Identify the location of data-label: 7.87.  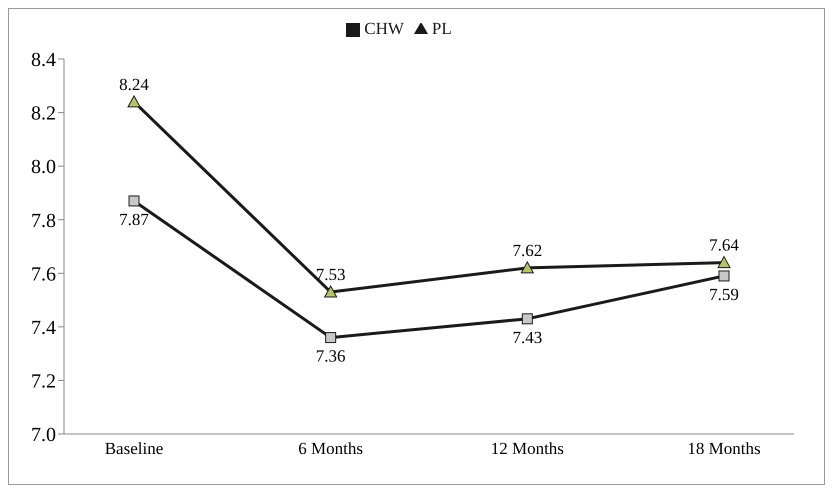
(134, 220).